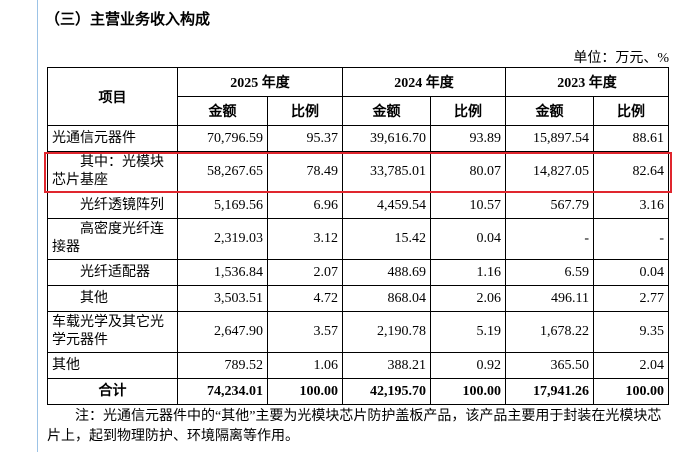 This screenshot has height=452, width=691. I want to click on cell: 3.16, so click(631, 205).